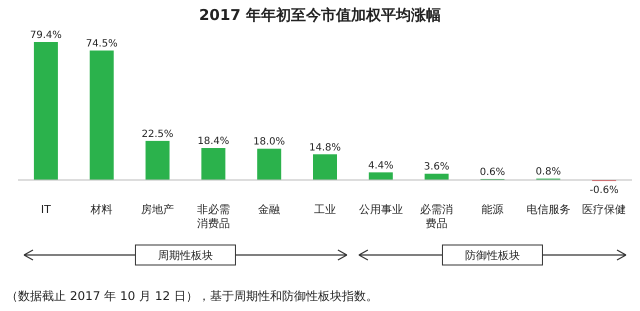 This screenshot has height=311, width=640. Describe the element at coordinates (325, 148) in the screenshot. I see `data-label: 14.8%` at that location.